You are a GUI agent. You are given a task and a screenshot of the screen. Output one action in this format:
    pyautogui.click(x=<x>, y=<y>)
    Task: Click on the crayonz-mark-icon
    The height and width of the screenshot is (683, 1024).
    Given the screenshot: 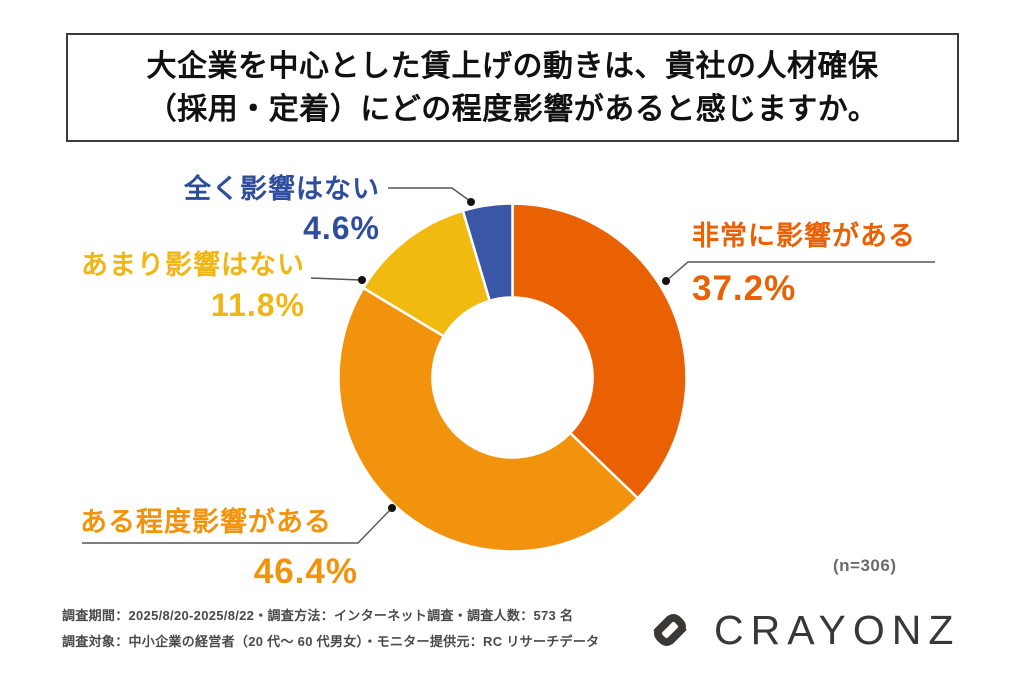 What is the action you would take?
    pyautogui.click(x=670, y=630)
    